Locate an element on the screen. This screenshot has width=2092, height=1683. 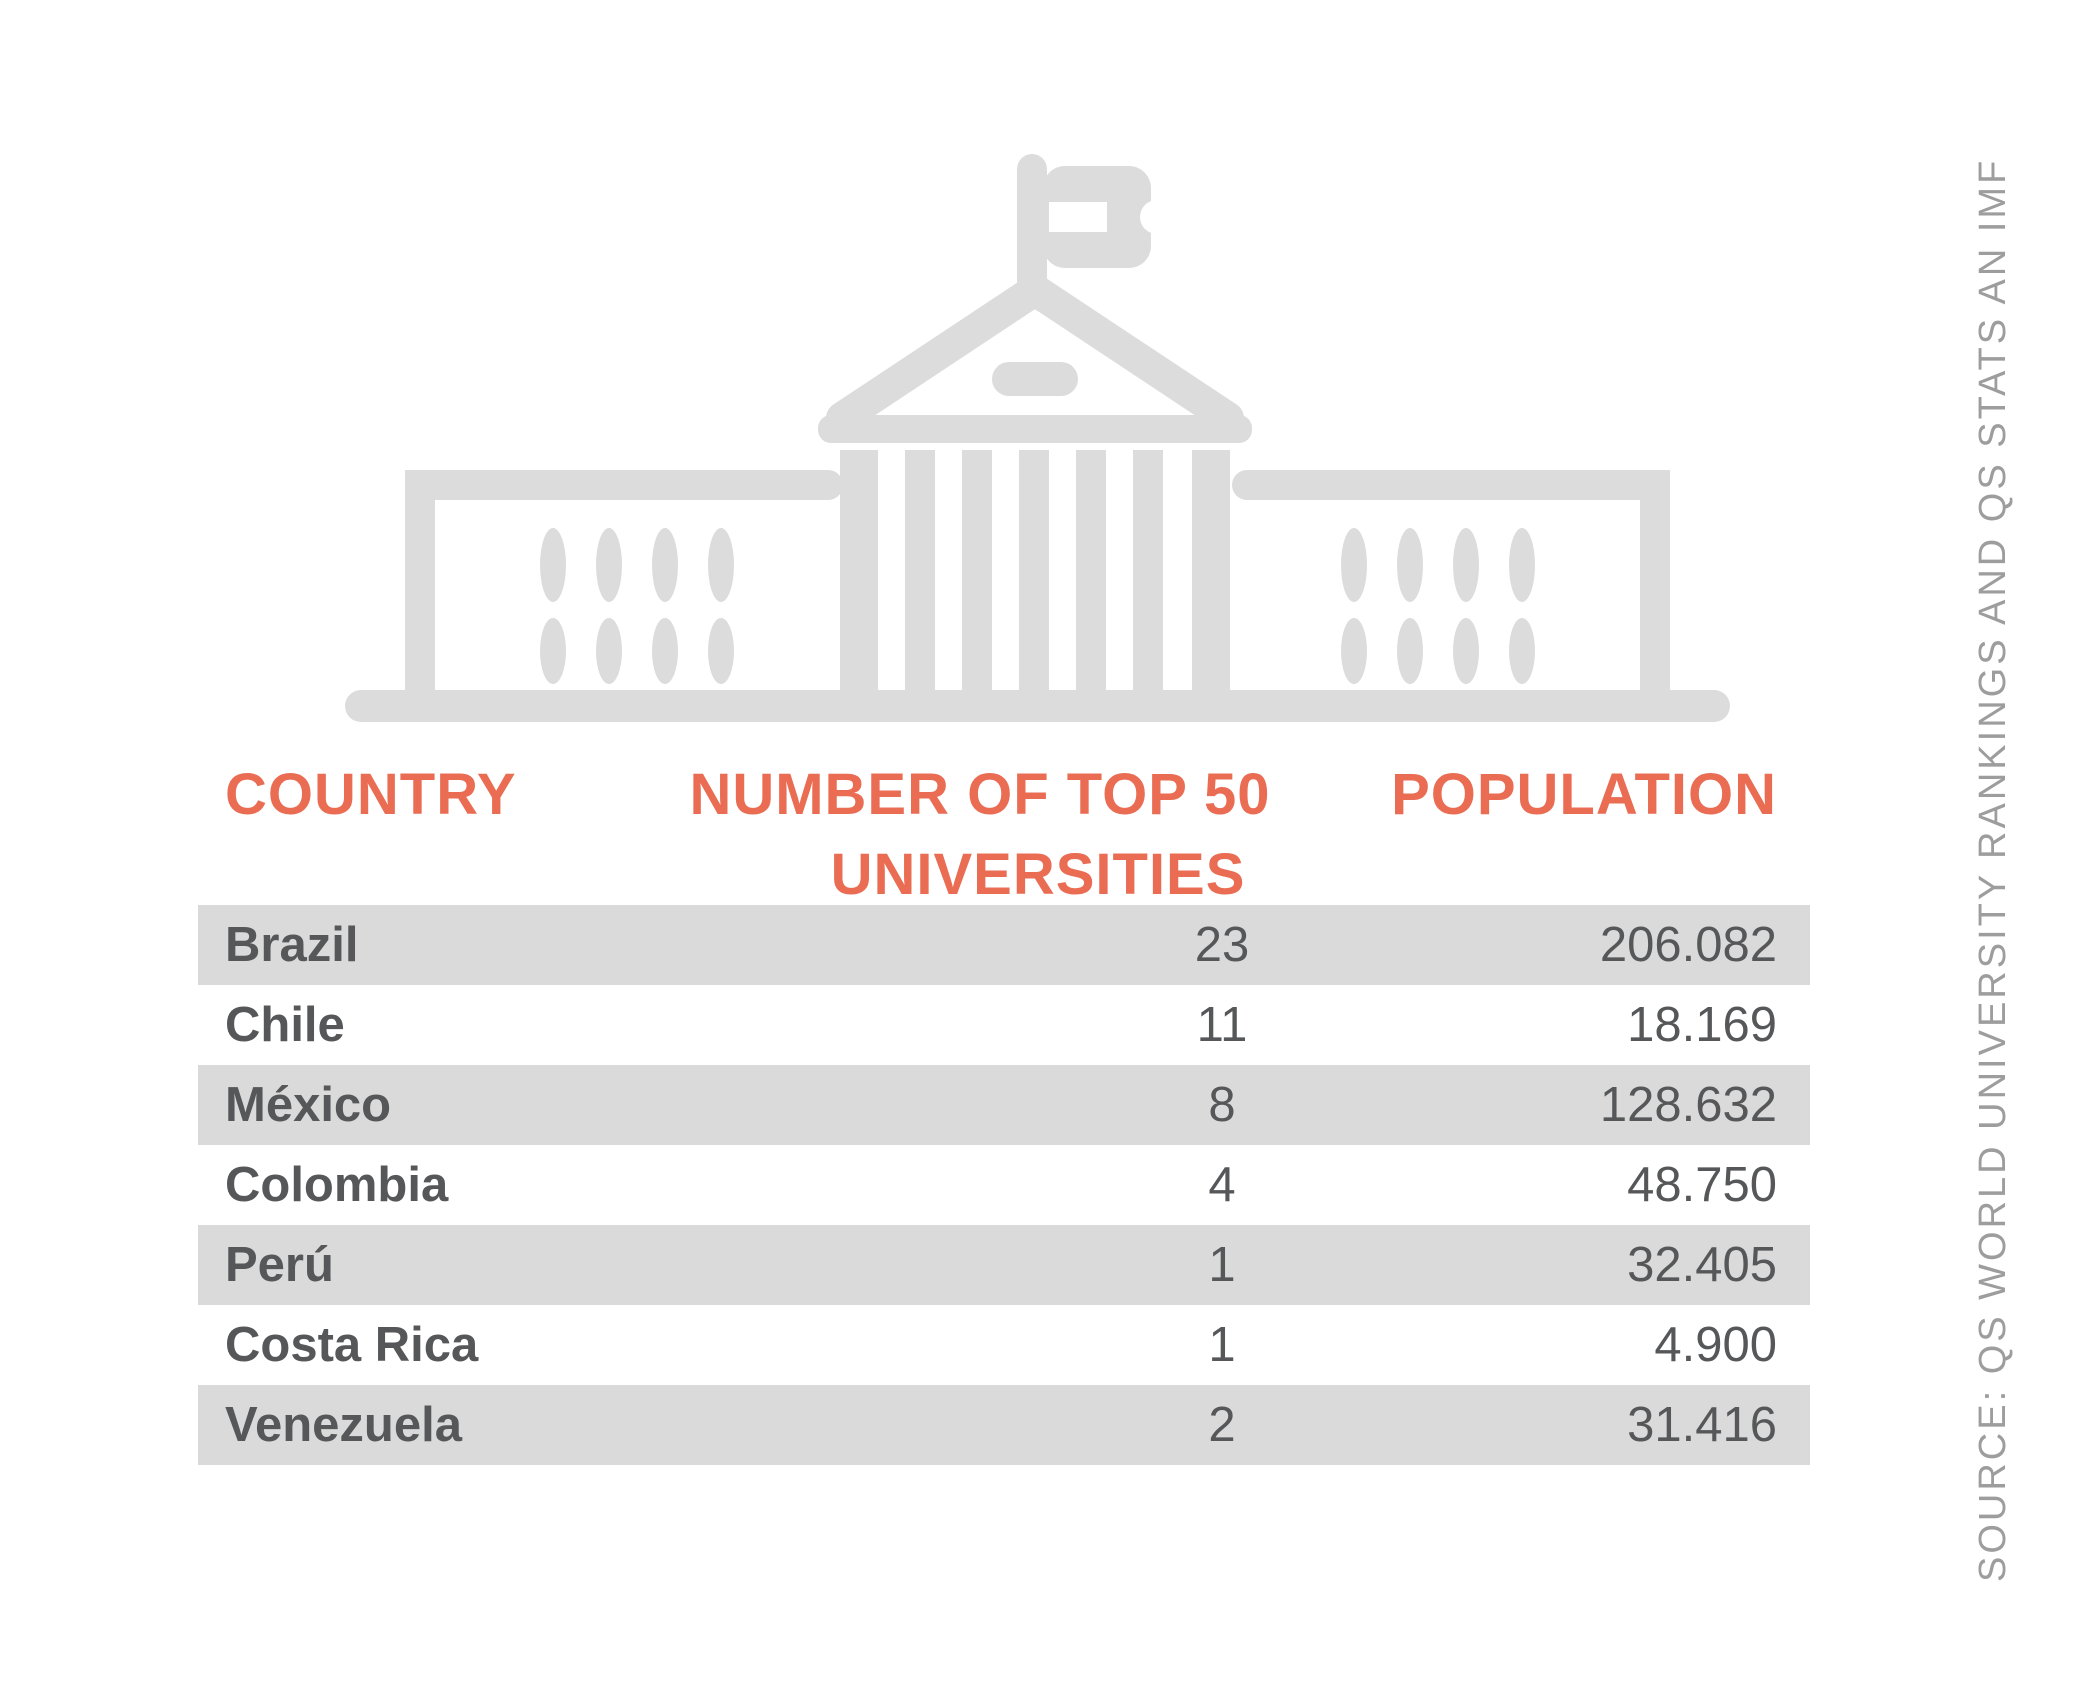
universities-cell: 4 is located at coordinates (1222, 1184).